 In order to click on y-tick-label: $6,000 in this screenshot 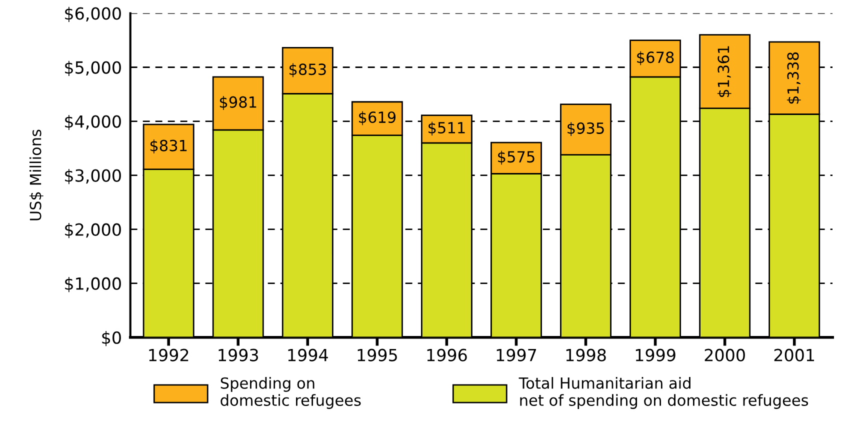, I will do `click(93, 14)`.